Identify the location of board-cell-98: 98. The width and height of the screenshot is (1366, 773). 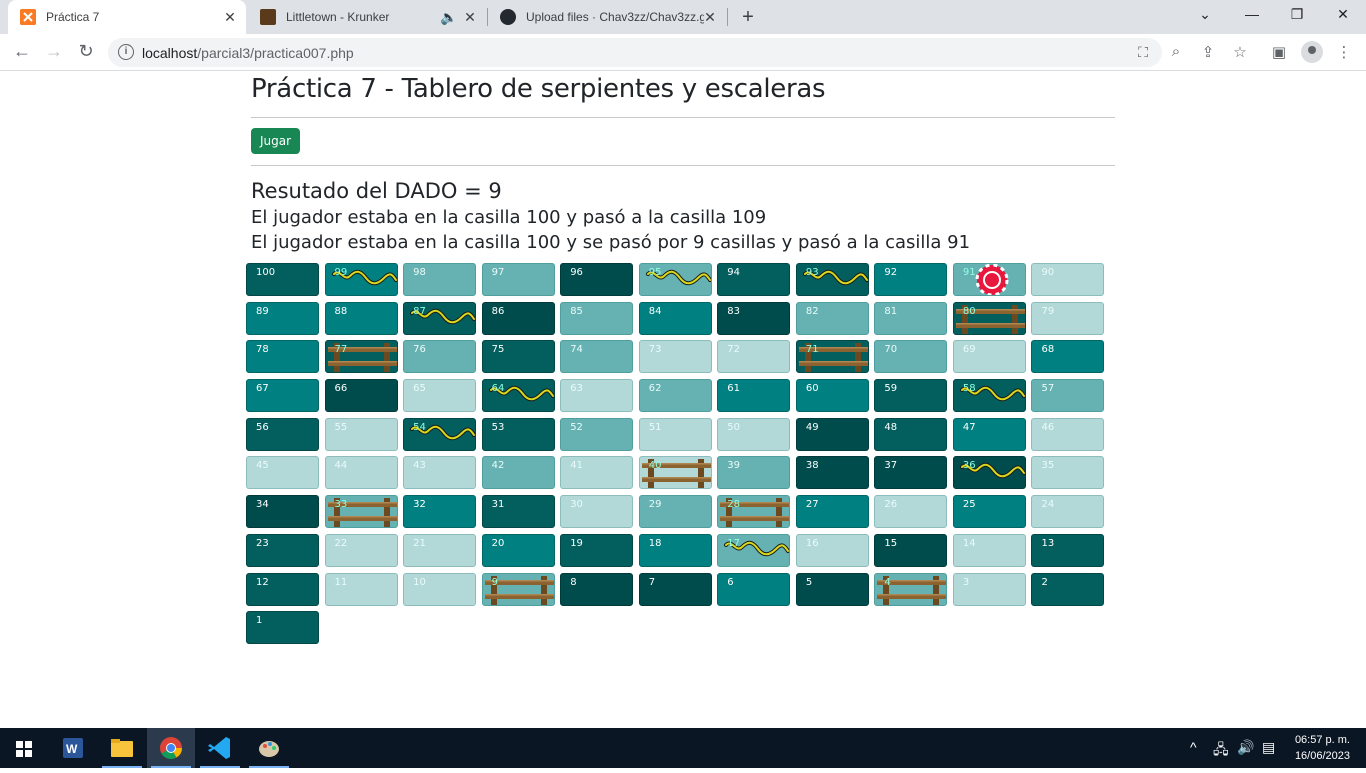
(440, 279).